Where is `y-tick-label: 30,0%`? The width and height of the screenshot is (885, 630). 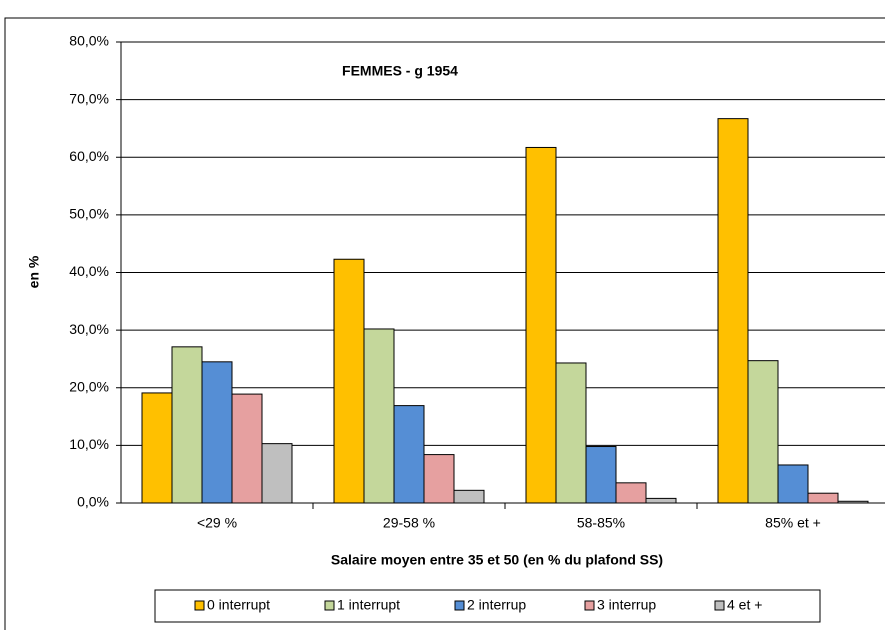 y-tick-label: 30,0% is located at coordinates (89, 329).